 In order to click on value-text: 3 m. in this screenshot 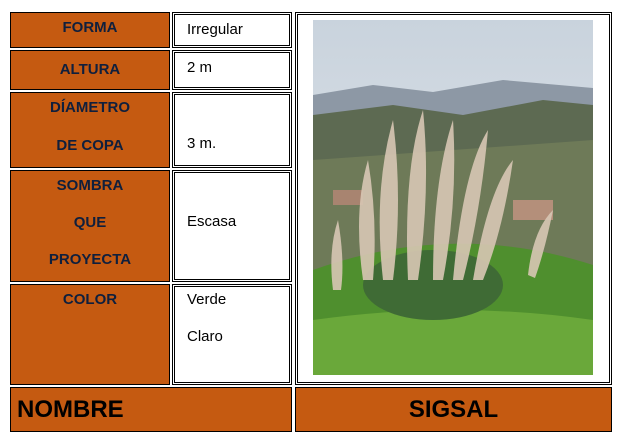, I will do `click(202, 143)`.